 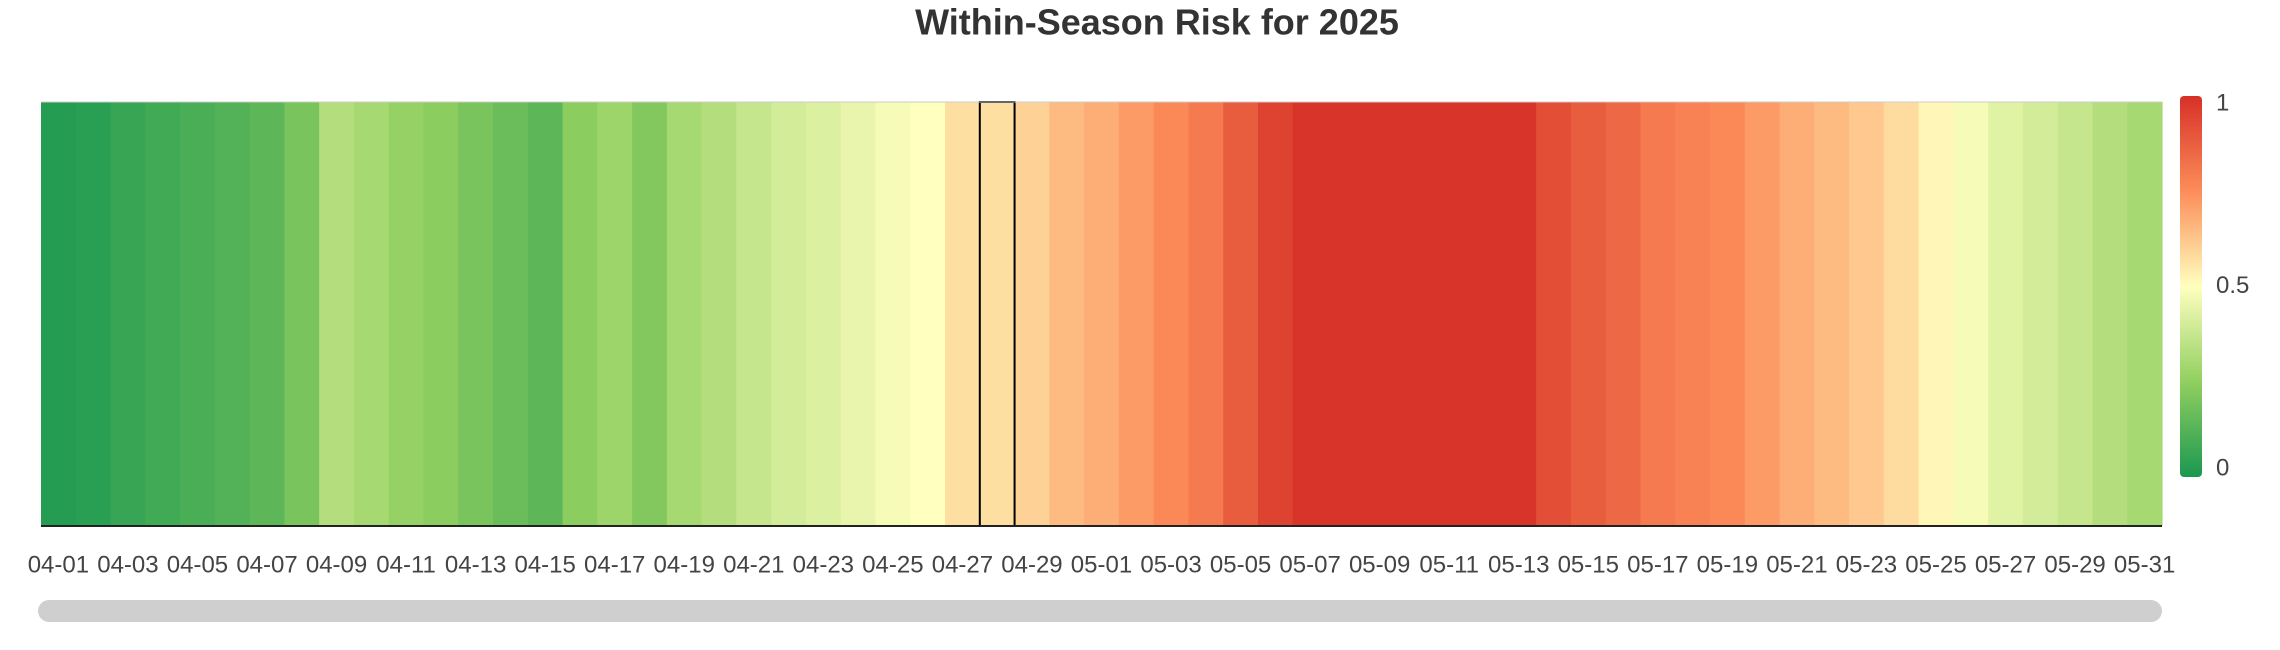 I want to click on x-tick-label: 04-17, so click(x=614, y=564).